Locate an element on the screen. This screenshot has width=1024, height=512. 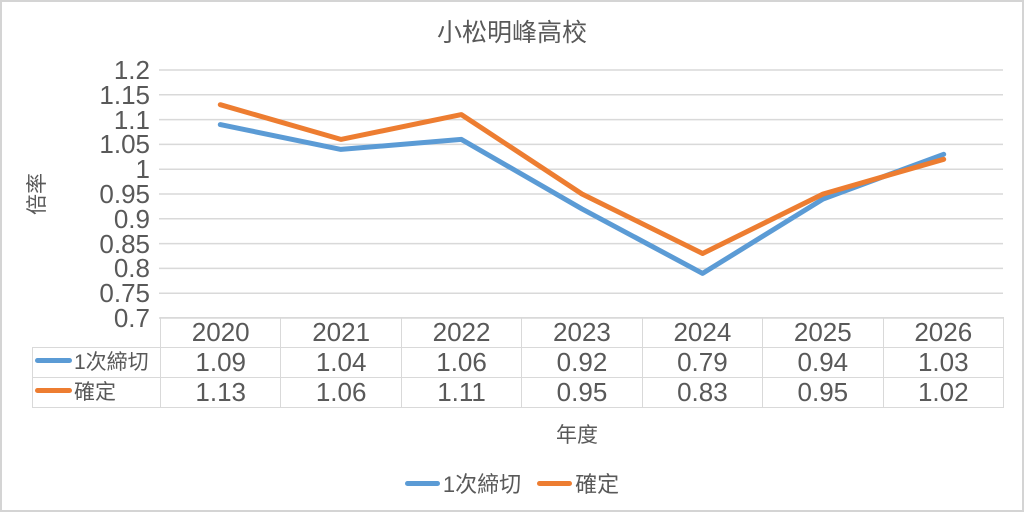
table-value: 1.11 is located at coordinates (461, 392).